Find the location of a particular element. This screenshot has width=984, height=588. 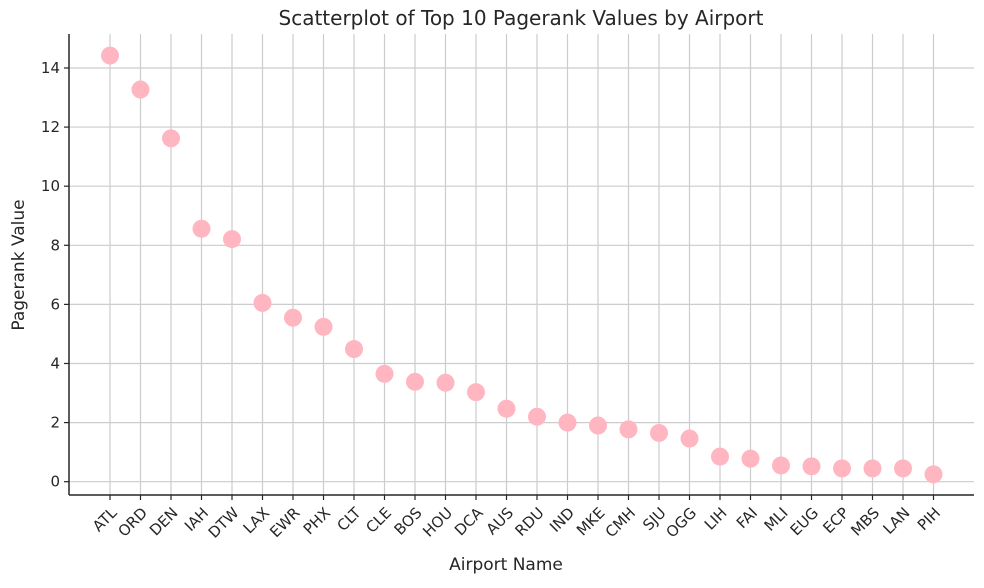

x-tick-label: CLE is located at coordinates (378, 520).